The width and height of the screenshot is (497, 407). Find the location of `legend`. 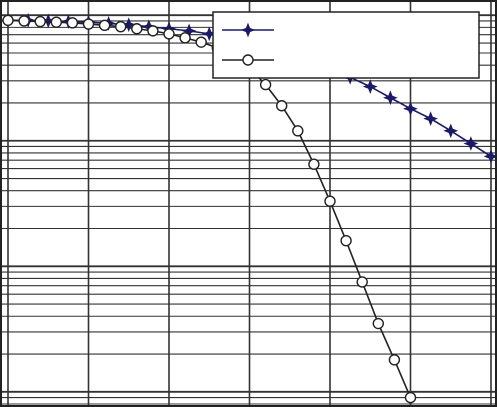

legend is located at coordinates (346, 45).